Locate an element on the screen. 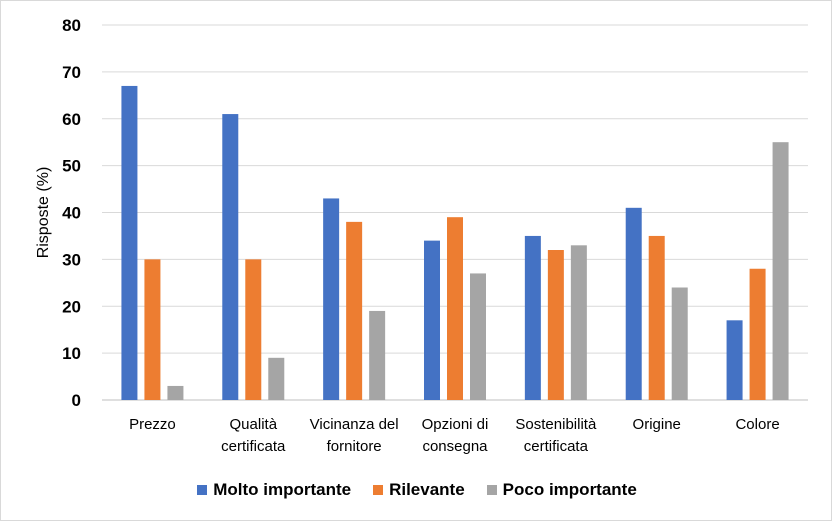 The height and width of the screenshot is (521, 832). y-axis-title: Risposte (%) is located at coordinates (43, 213).